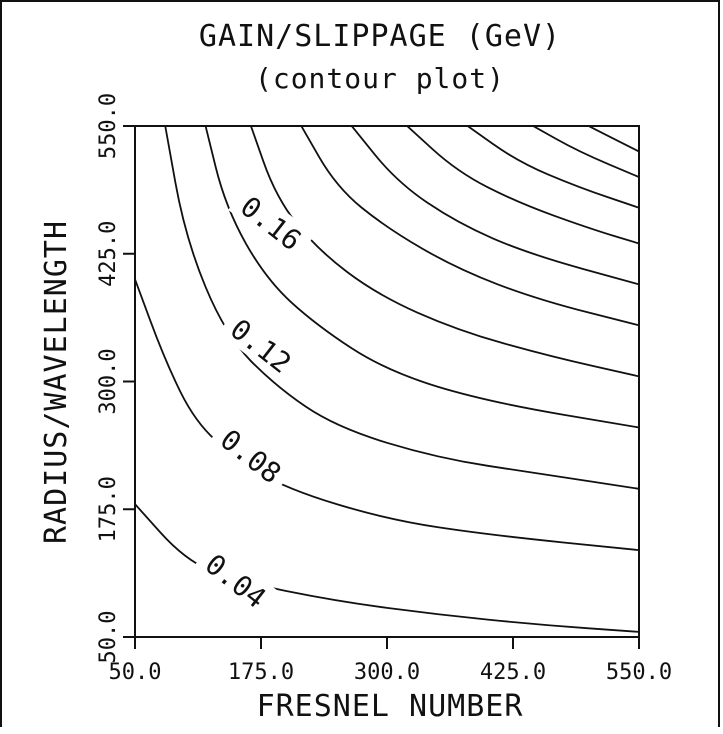 The height and width of the screenshot is (734, 723). Describe the element at coordinates (135, 672) in the screenshot. I see `x-tick-label: 50.0` at that location.